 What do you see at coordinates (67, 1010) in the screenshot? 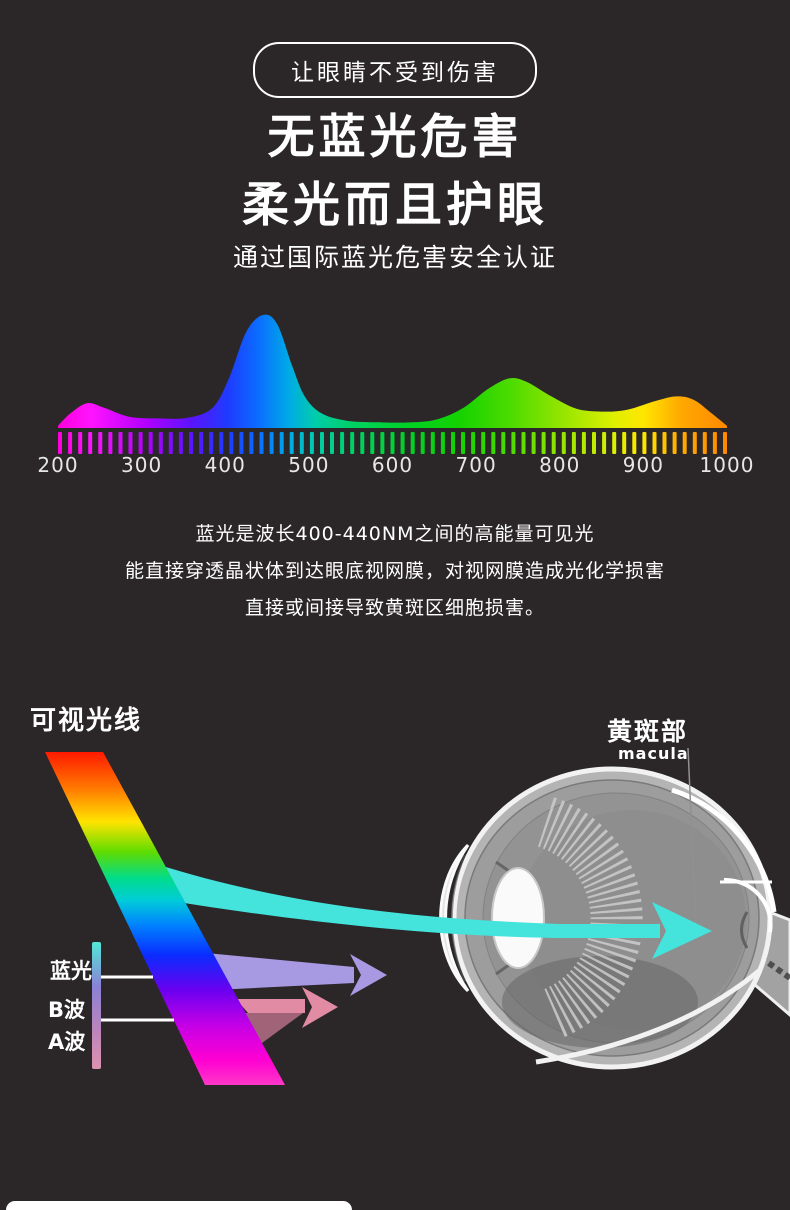
I see `b-wave-ray-label: B波` at bounding box center [67, 1010].